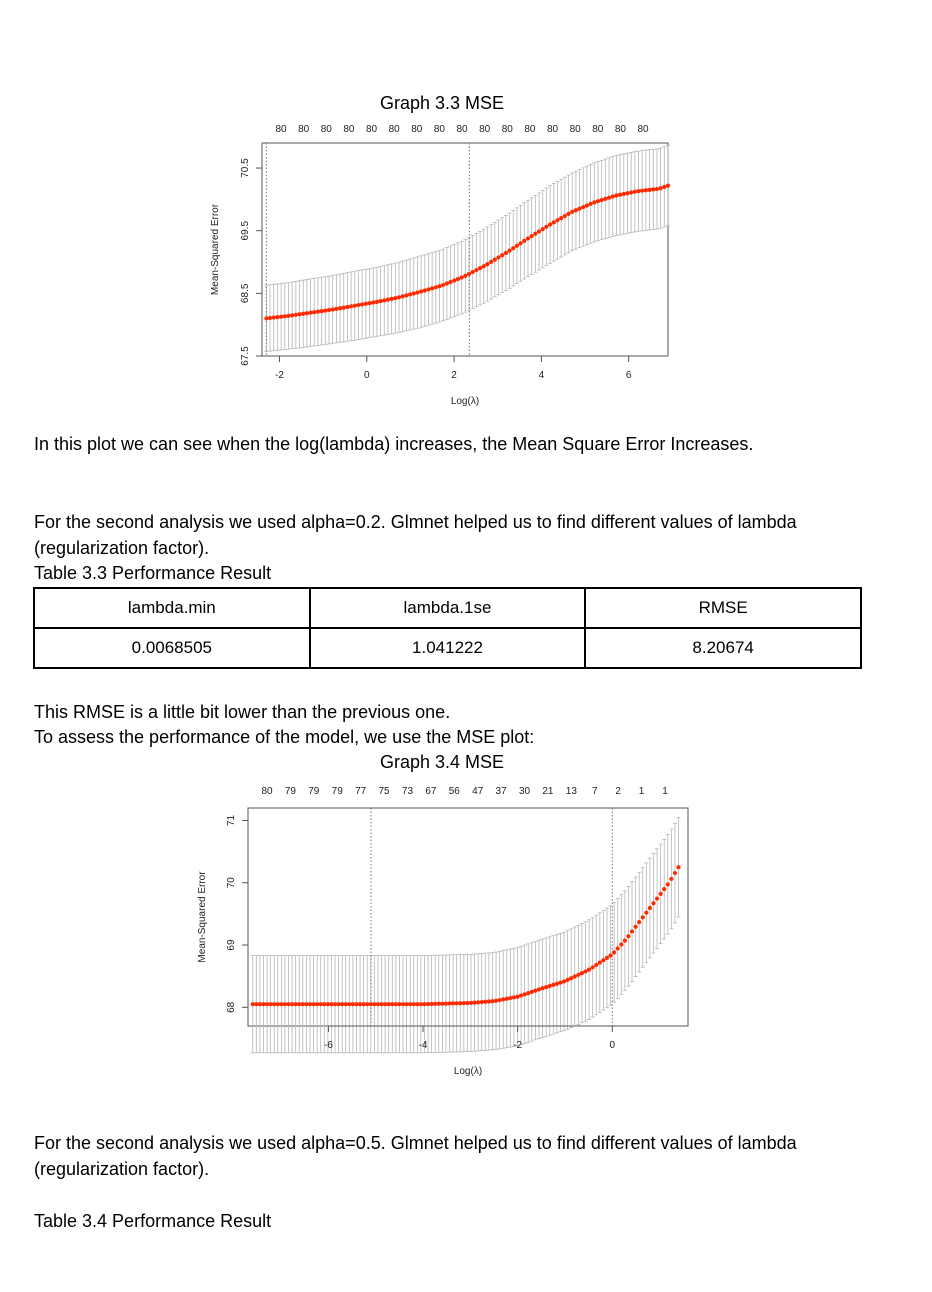 This screenshot has height=1292, width=932. Describe the element at coordinates (468, 917) in the screenshot. I see `plot-frame` at that location.